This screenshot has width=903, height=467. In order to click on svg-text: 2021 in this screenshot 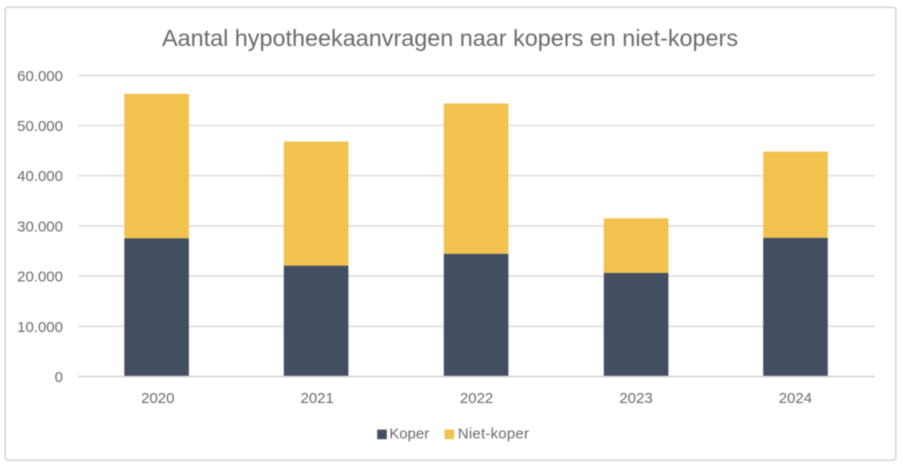, I will do `click(317, 398)`.